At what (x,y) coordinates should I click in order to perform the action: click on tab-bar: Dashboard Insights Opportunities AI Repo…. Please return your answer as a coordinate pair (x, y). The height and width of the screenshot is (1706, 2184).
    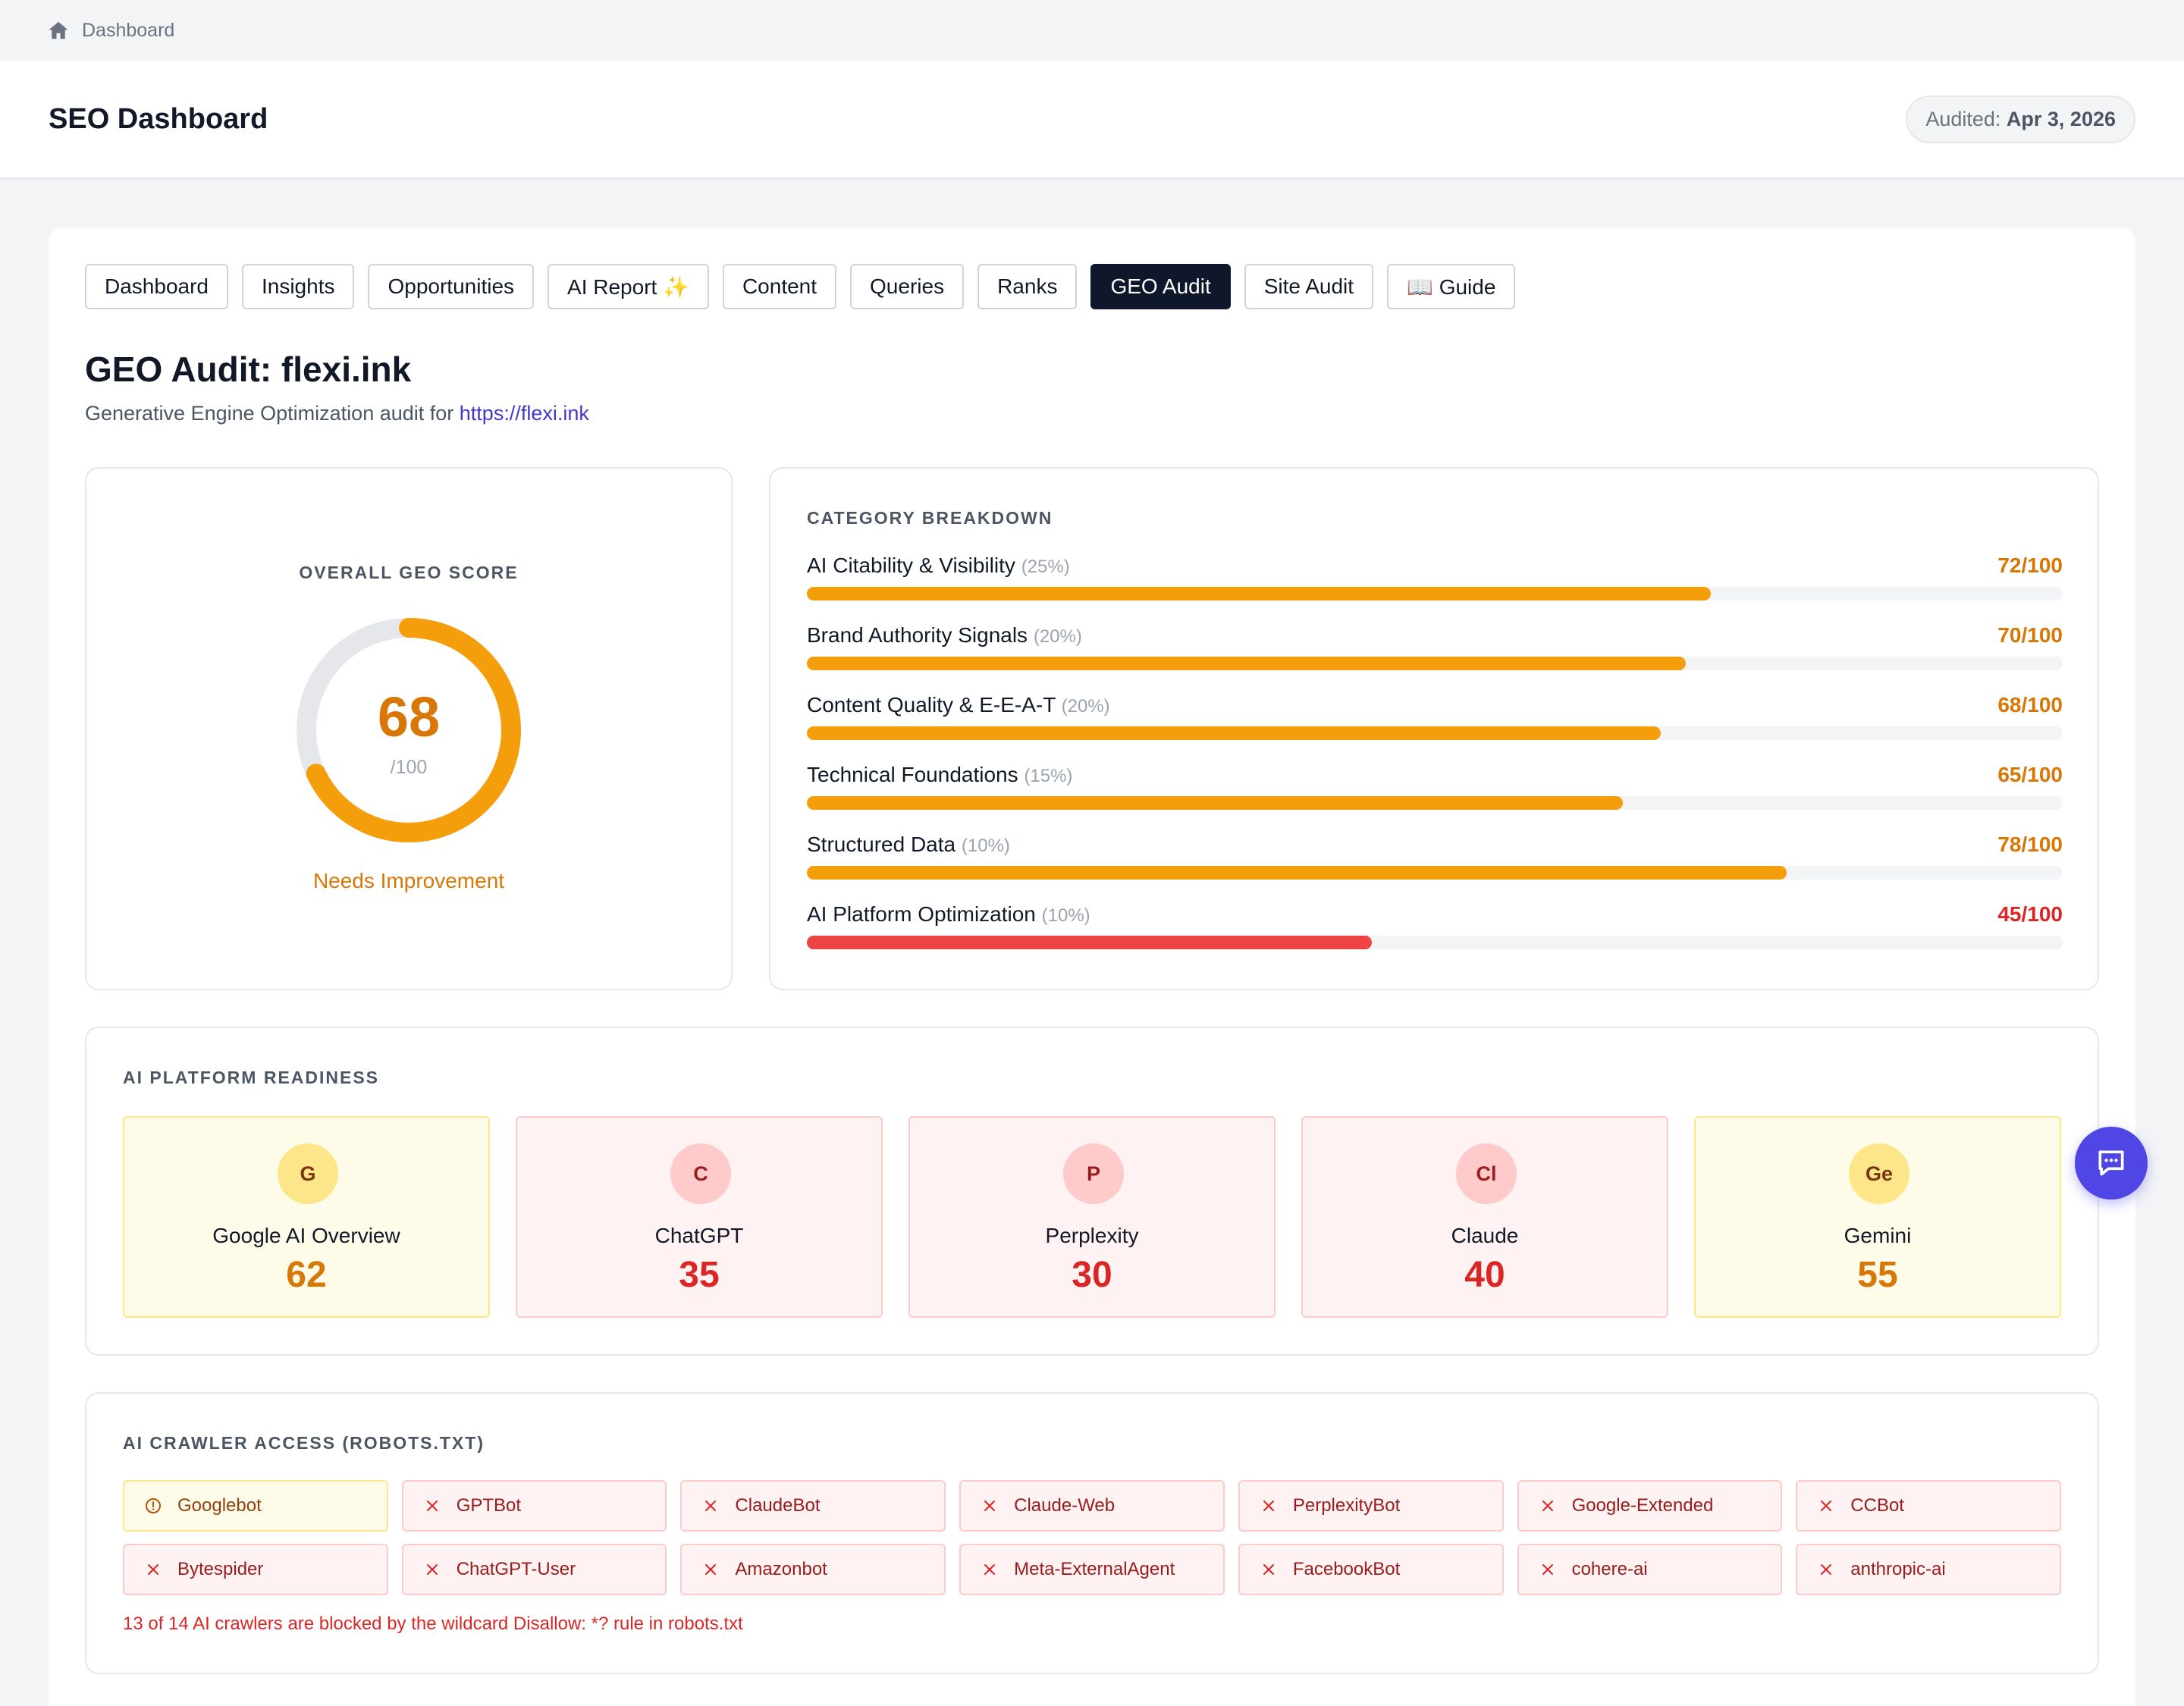
    Looking at the image, I should click on (800, 287).